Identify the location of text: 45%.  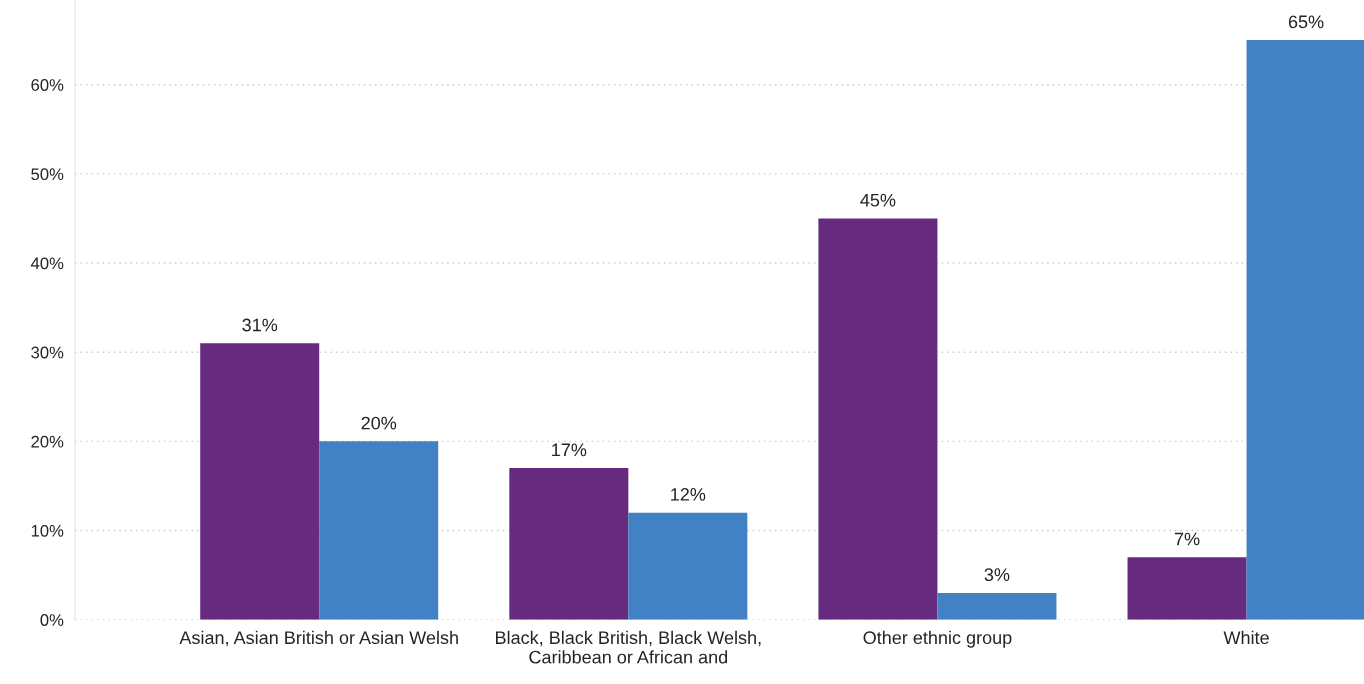
(878, 200).